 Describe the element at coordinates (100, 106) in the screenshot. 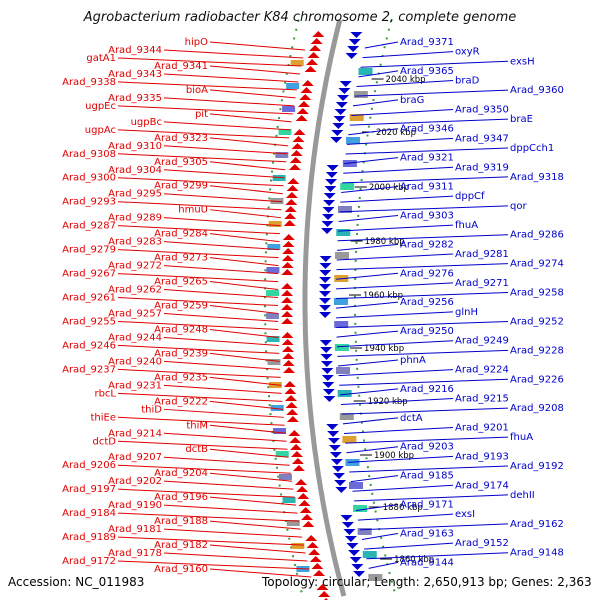

I see `left-gene-label: ugpEc` at that location.